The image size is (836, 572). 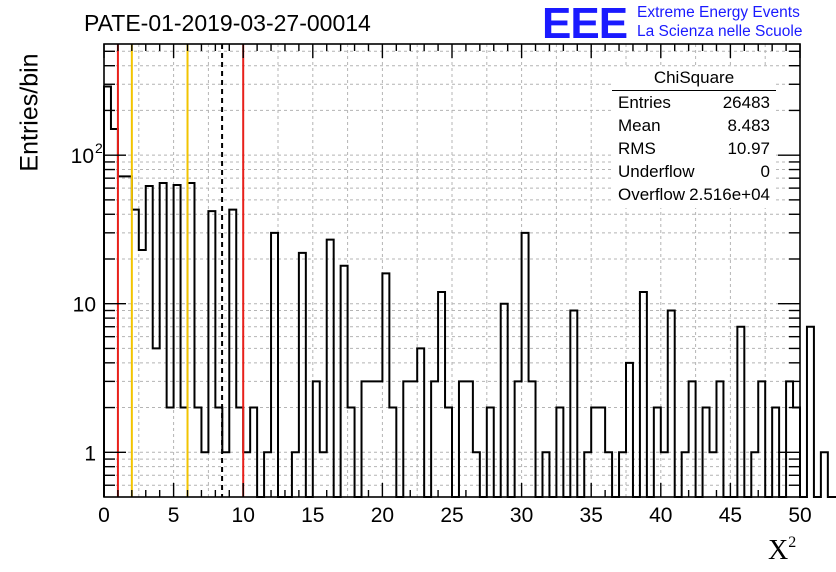 What do you see at coordinates (660, 515) in the screenshot?
I see `x-tick-label: 40` at bounding box center [660, 515].